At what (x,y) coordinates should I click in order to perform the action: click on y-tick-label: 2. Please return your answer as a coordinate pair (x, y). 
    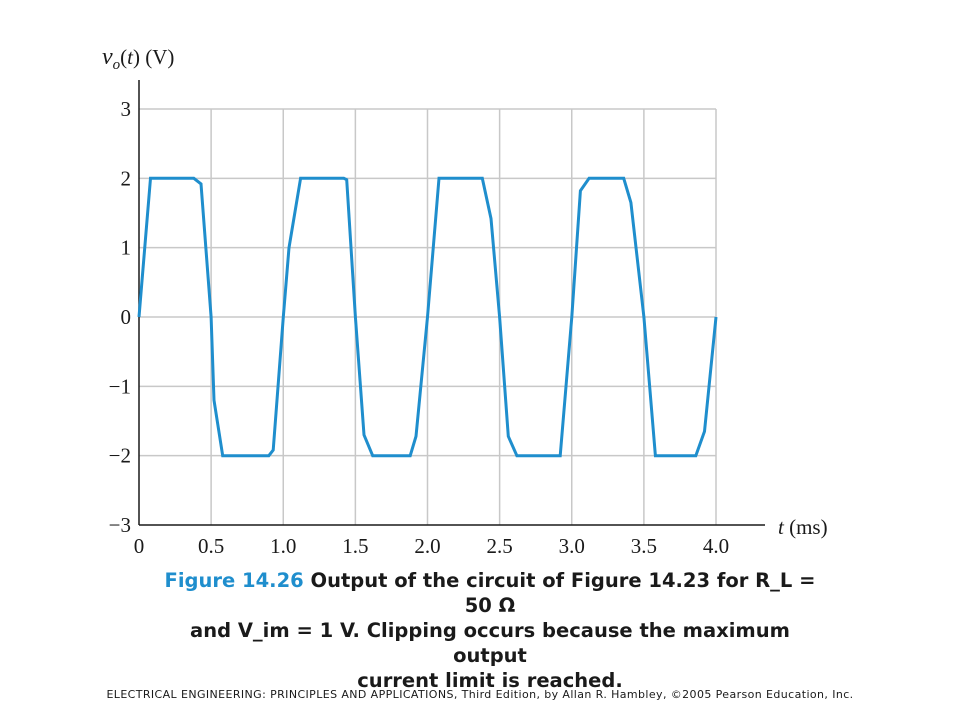
    Looking at the image, I should click on (126, 178).